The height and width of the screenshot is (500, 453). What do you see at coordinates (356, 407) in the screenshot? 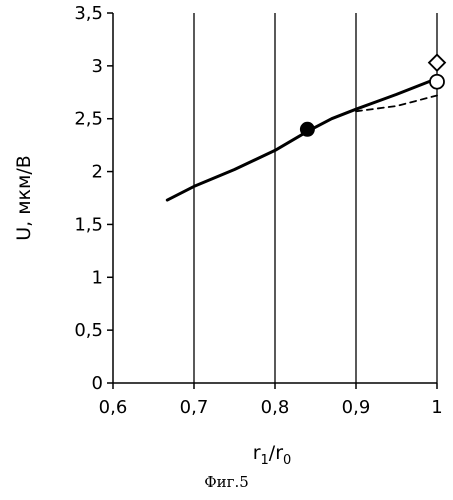
I see `x-tick-label: 0,9` at bounding box center [356, 407].